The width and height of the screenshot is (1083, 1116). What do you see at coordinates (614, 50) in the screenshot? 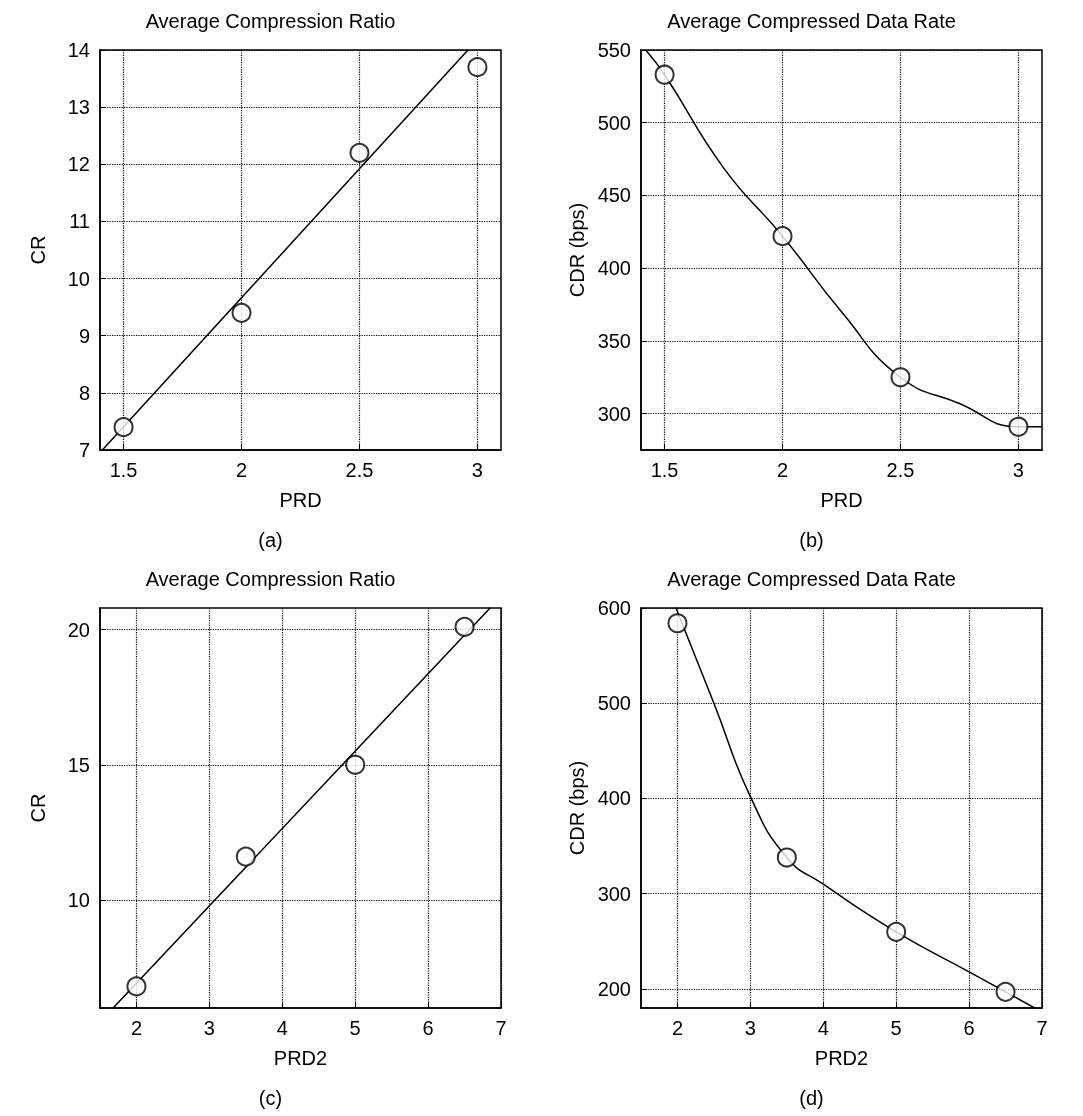
I see `y-tick-label: 550` at bounding box center [614, 50].